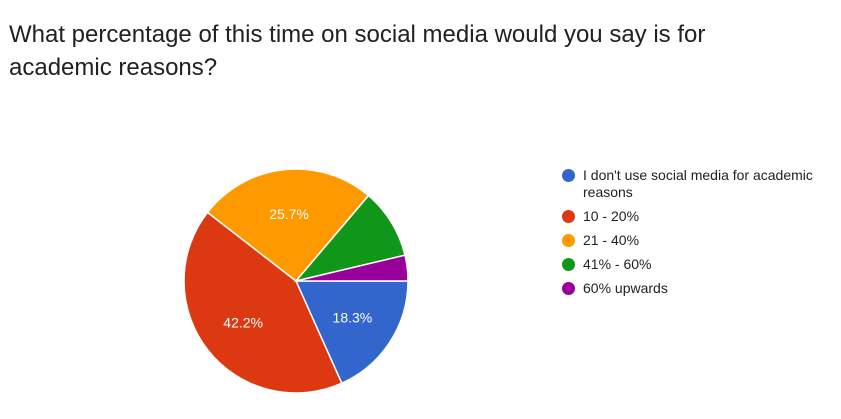  What do you see at coordinates (701, 240) in the screenshot?
I see `legend-item-3: 21 - 40%` at bounding box center [701, 240].